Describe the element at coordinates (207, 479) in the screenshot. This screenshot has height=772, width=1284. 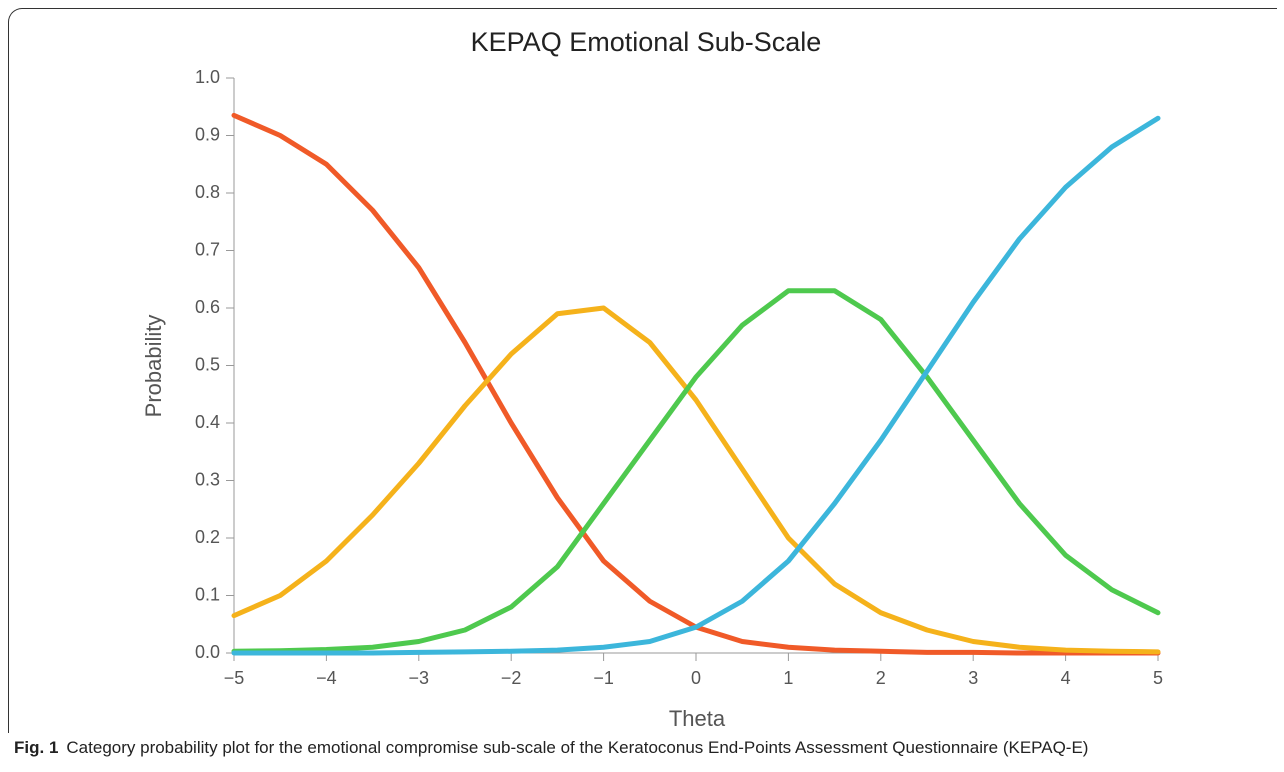
I see `y-tick-label: 0.3` at that location.